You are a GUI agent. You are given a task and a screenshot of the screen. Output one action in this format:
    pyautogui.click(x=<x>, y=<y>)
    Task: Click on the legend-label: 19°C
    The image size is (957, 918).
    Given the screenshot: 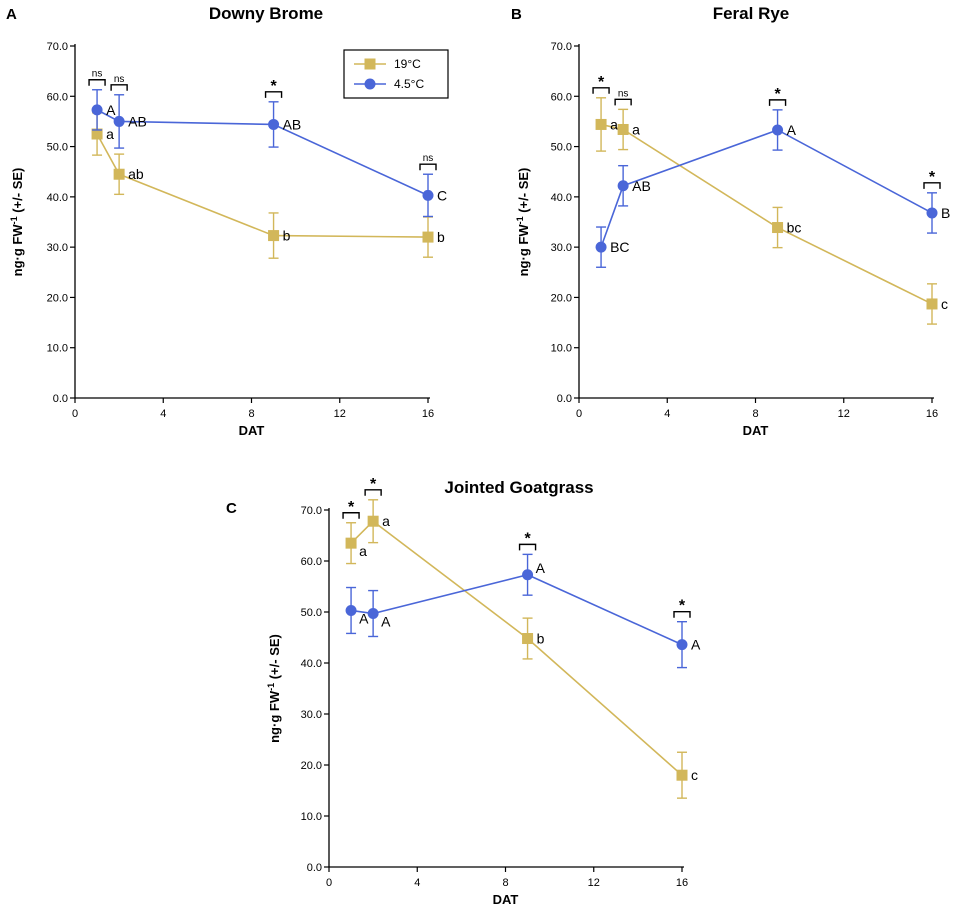 What is the action you would take?
    pyautogui.click(x=407, y=64)
    